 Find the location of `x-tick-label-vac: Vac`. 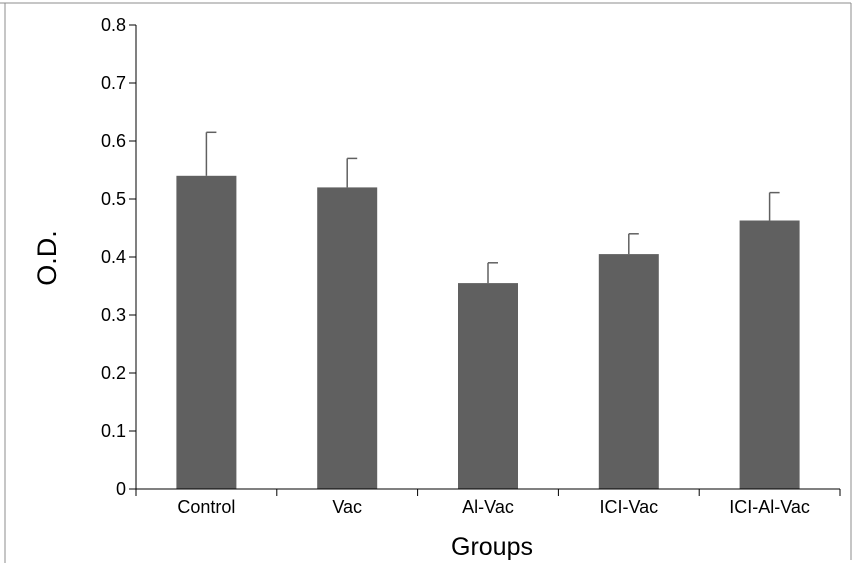

x-tick-label-vac: Vac is located at coordinates (347, 507).